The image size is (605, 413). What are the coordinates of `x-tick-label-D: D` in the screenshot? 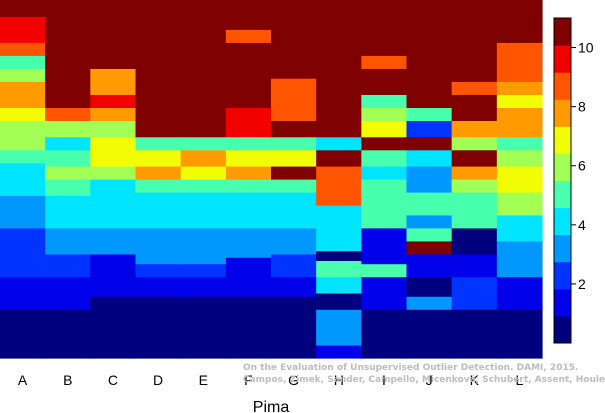 It's located at (158, 380).